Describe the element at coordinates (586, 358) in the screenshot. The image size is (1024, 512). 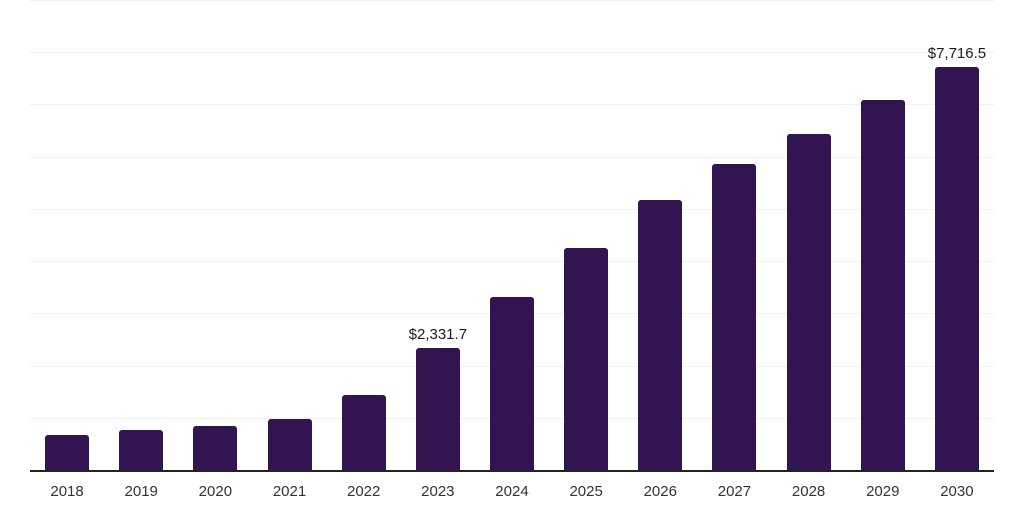
I see `bar-2025` at that location.